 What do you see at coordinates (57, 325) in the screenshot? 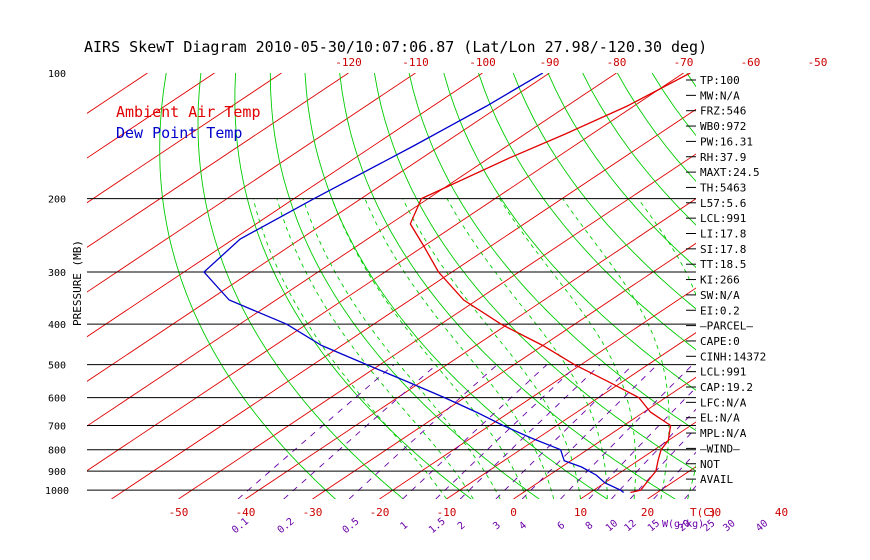
I see `pressure-tick-label: 400` at bounding box center [57, 325].